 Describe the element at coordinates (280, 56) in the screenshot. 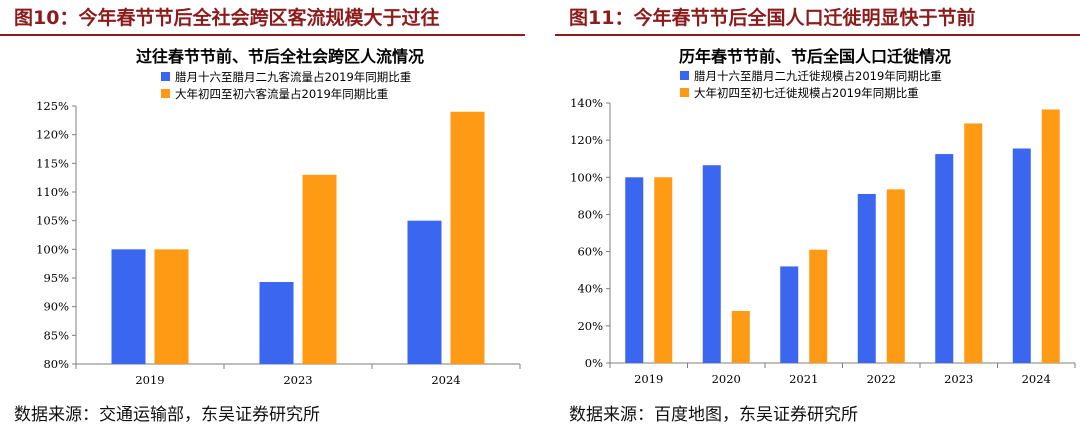

I see `chart-title: 过往春节节前、节后全社会跨区人流情况` at that location.